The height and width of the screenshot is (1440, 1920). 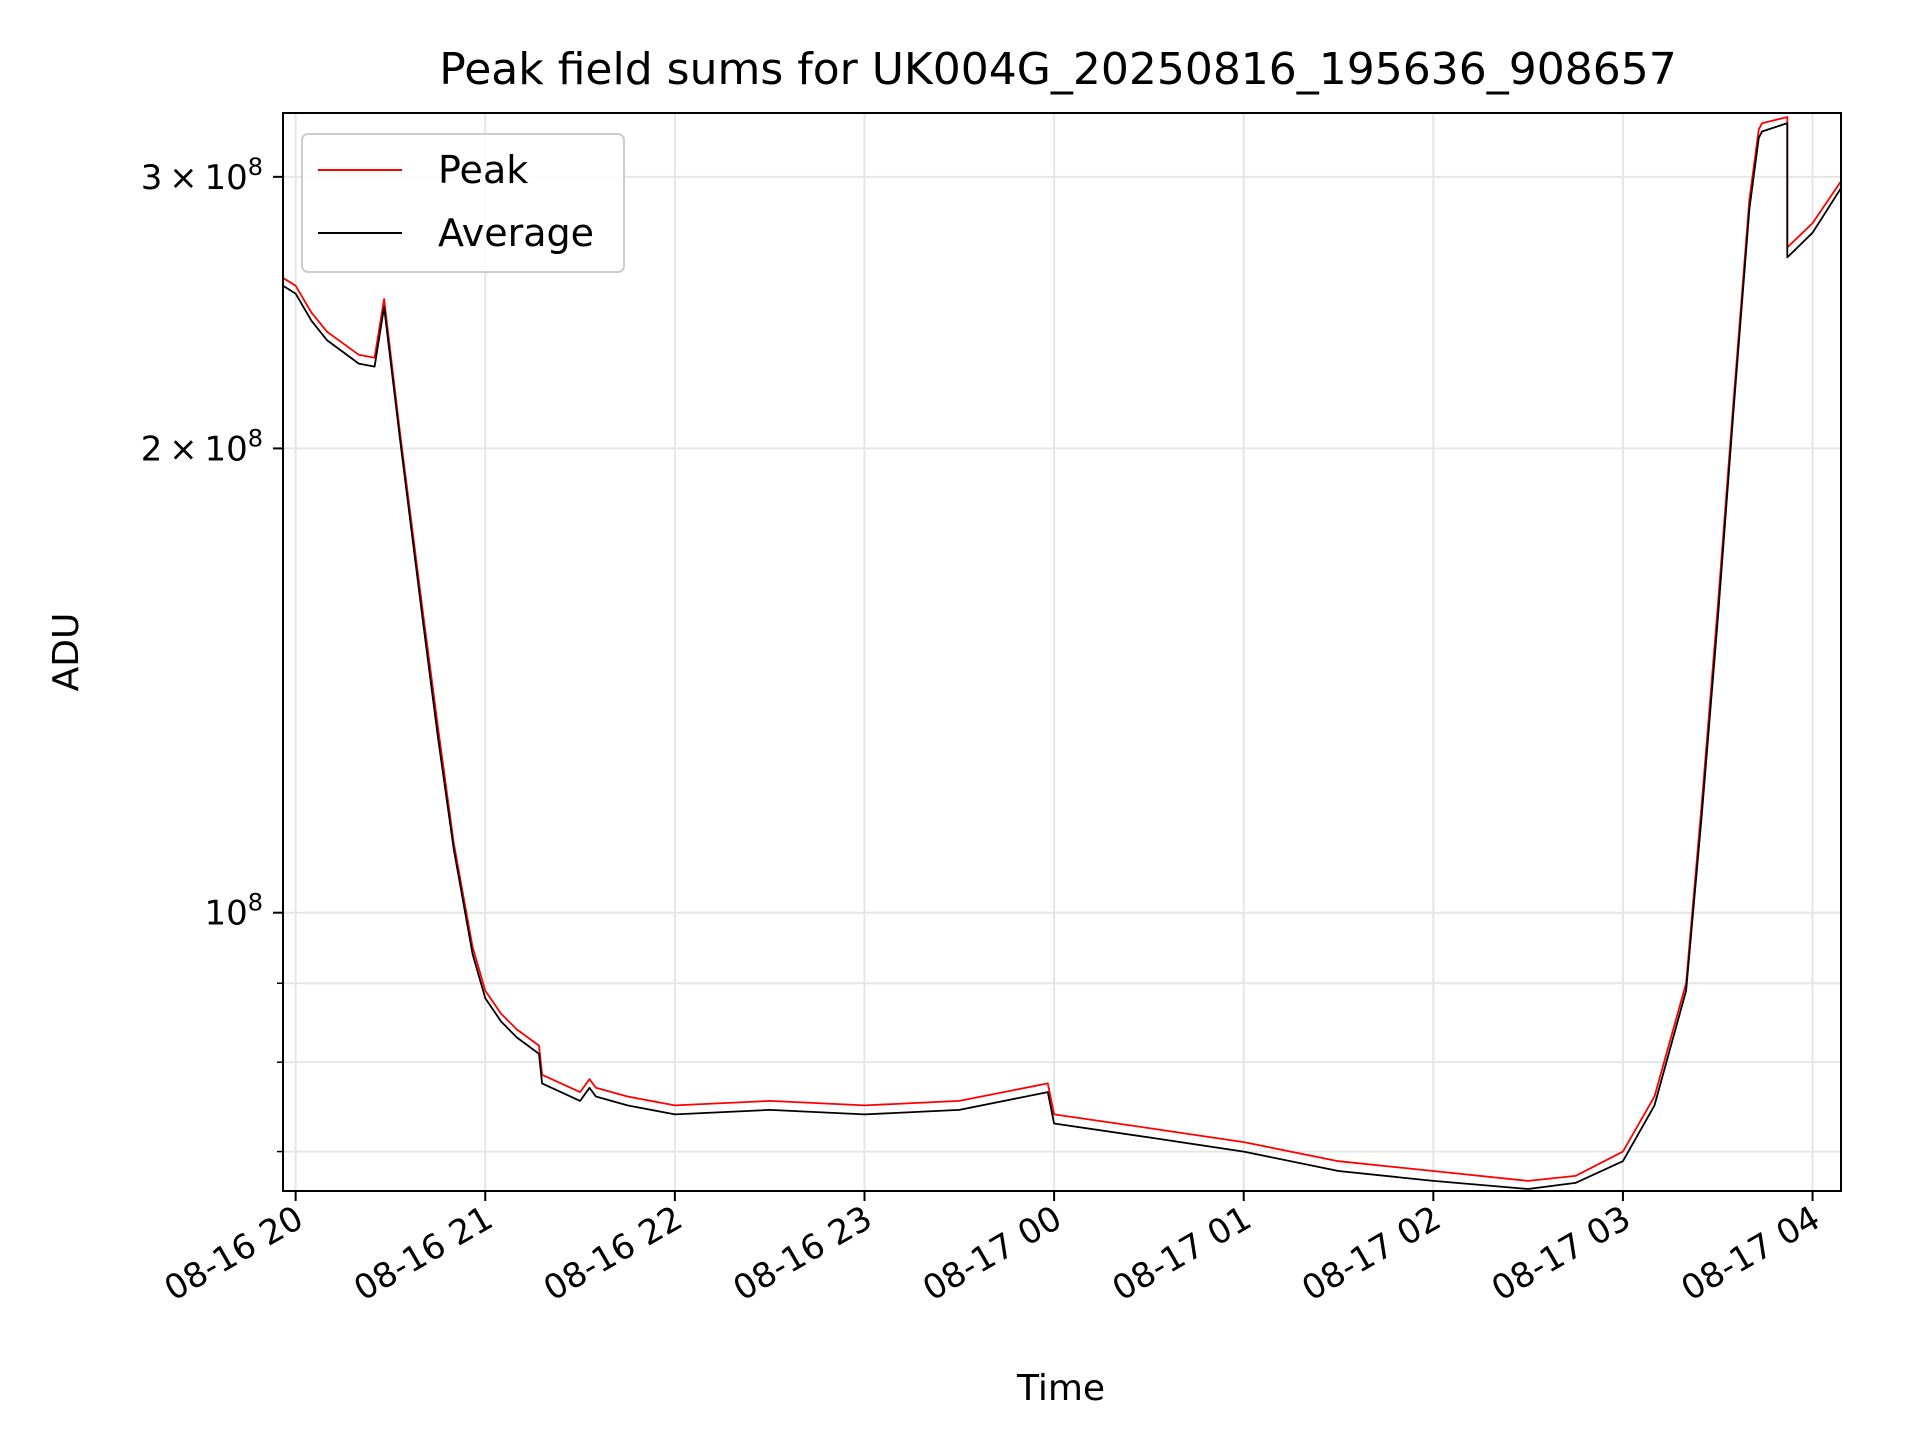 I want to click on y-tick-label-0: 108, so click(x=233, y=911).